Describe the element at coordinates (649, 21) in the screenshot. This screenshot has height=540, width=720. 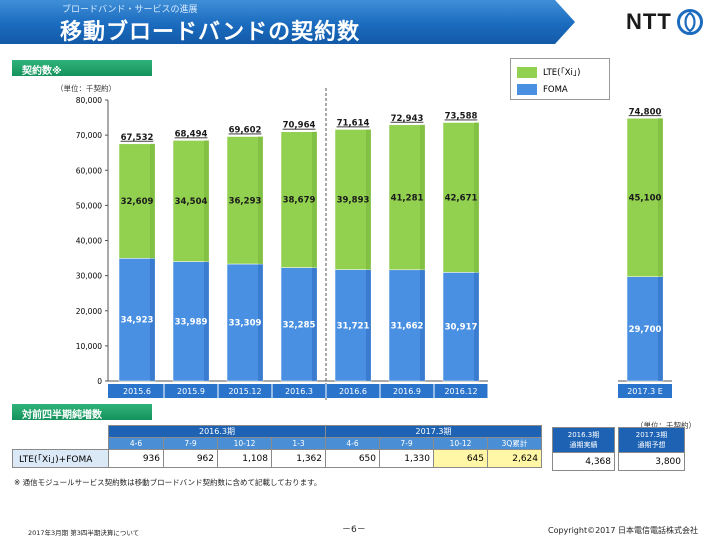
I see `logo-text: NTT` at that location.